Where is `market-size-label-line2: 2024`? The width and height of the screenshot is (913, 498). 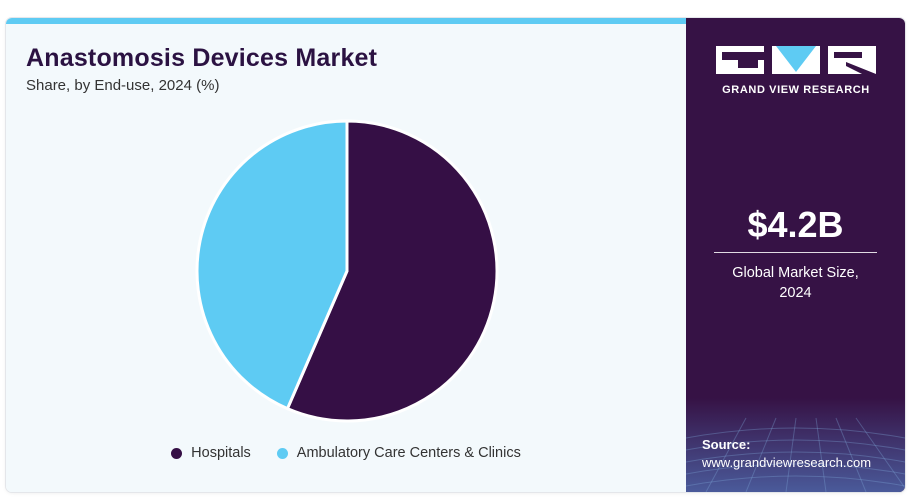 market-size-label-line2: 2024 is located at coordinates (795, 293).